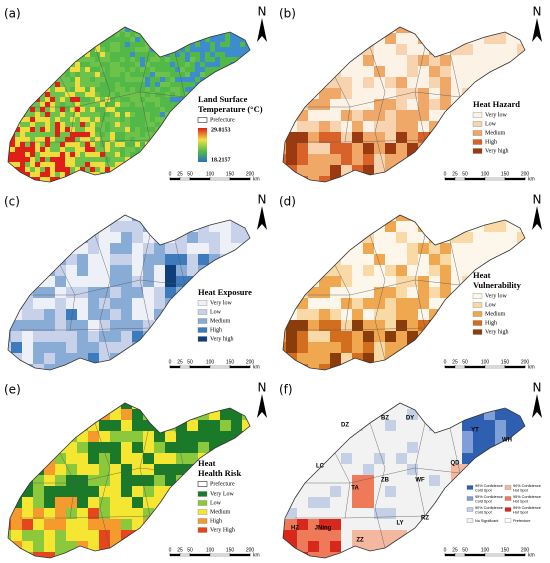 Image resolution: width=550 pixels, height=563 pixels. I want to click on province-outline, so click(404, 480).